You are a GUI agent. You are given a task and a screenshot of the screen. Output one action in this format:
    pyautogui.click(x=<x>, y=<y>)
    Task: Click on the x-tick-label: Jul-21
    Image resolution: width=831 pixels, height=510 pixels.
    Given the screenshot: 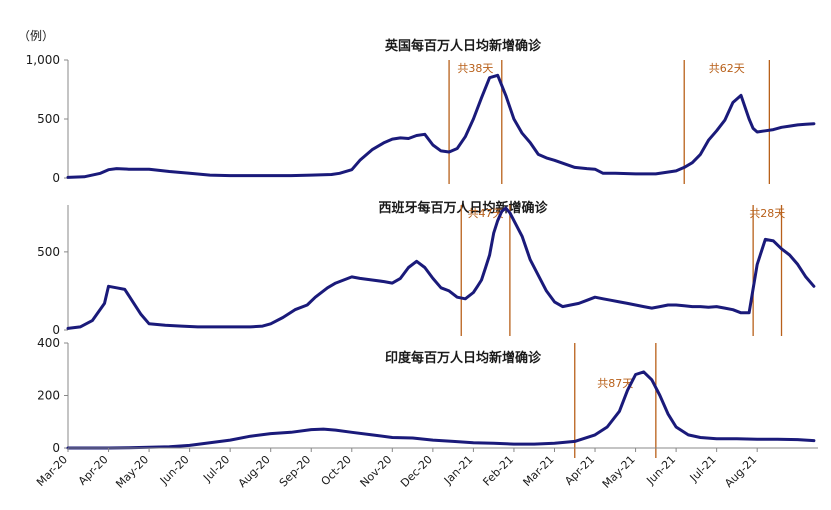 What is the action you would take?
    pyautogui.click(x=703, y=469)
    